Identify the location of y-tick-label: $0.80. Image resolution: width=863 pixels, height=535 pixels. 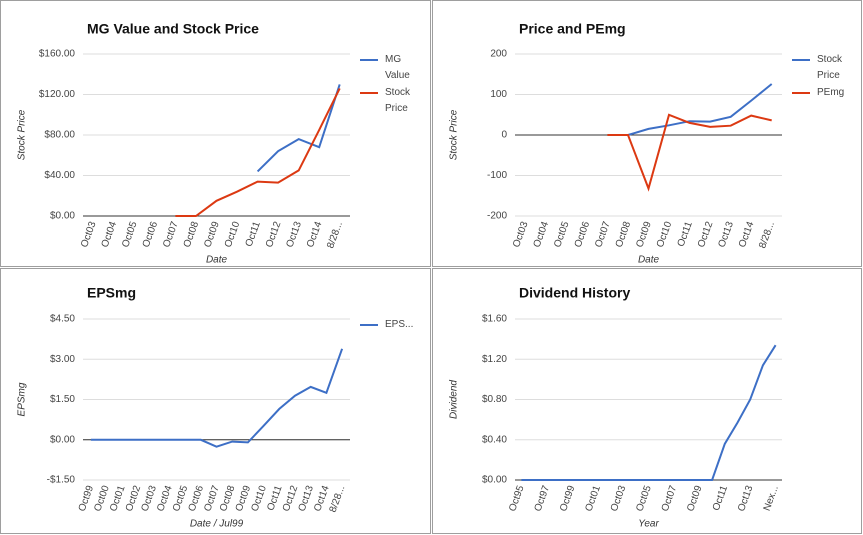
(494, 399).